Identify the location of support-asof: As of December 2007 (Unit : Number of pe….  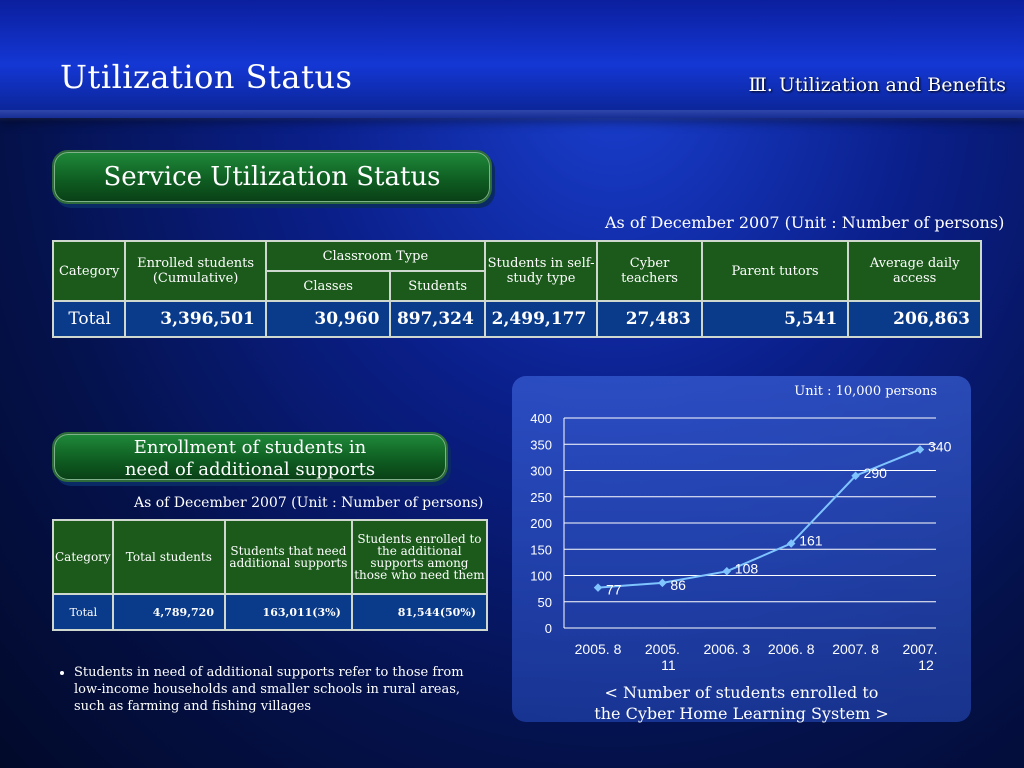
(309, 503).